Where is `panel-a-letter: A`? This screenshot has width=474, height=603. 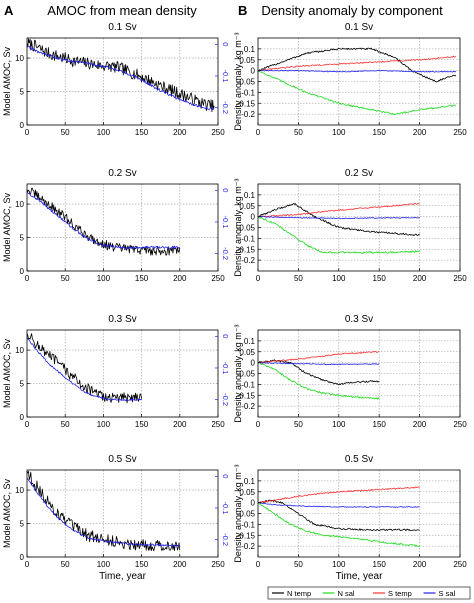 panel-a-letter: A is located at coordinates (9, 10).